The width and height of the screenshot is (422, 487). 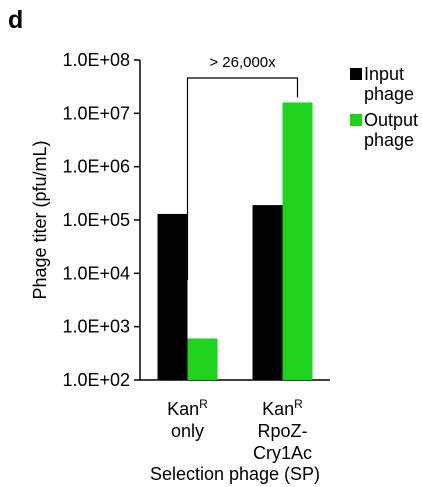 What do you see at coordinates (96, 220) in the screenshot?
I see `y-tick-label: 1.0E+05` at bounding box center [96, 220].